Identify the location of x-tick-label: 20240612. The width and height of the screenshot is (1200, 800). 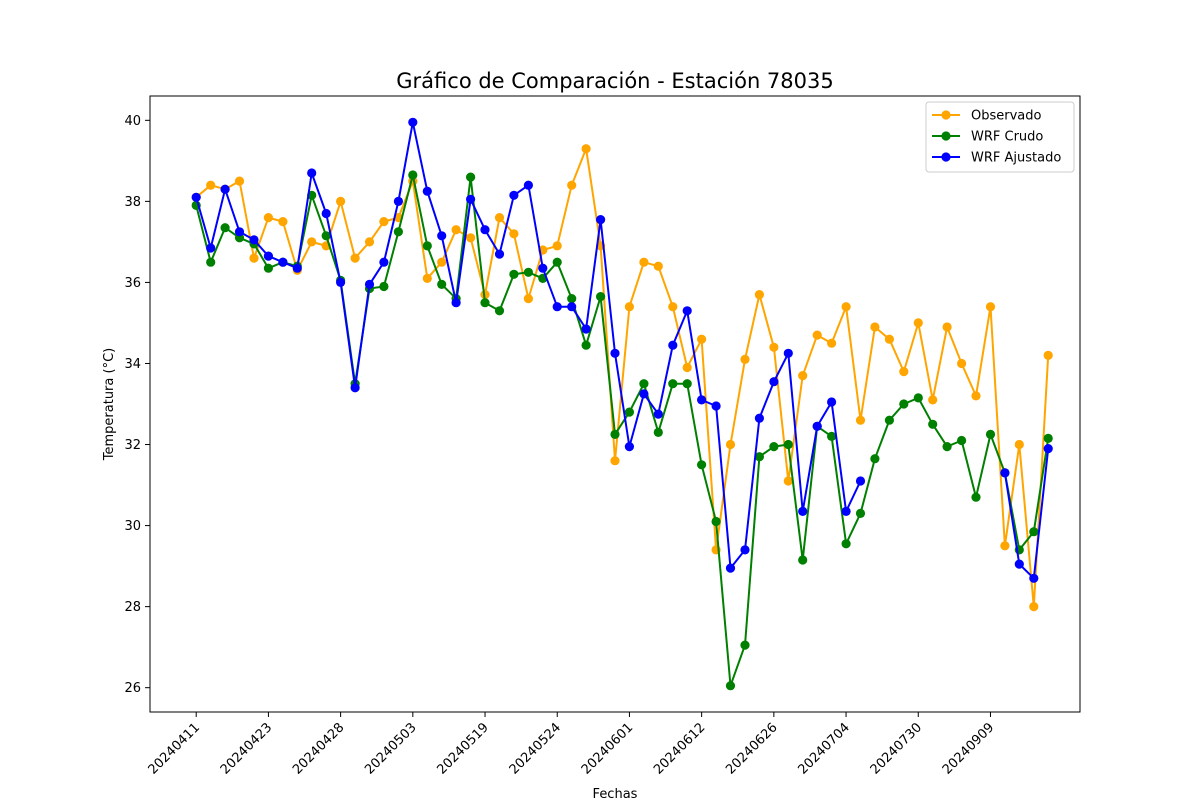
(679, 748).